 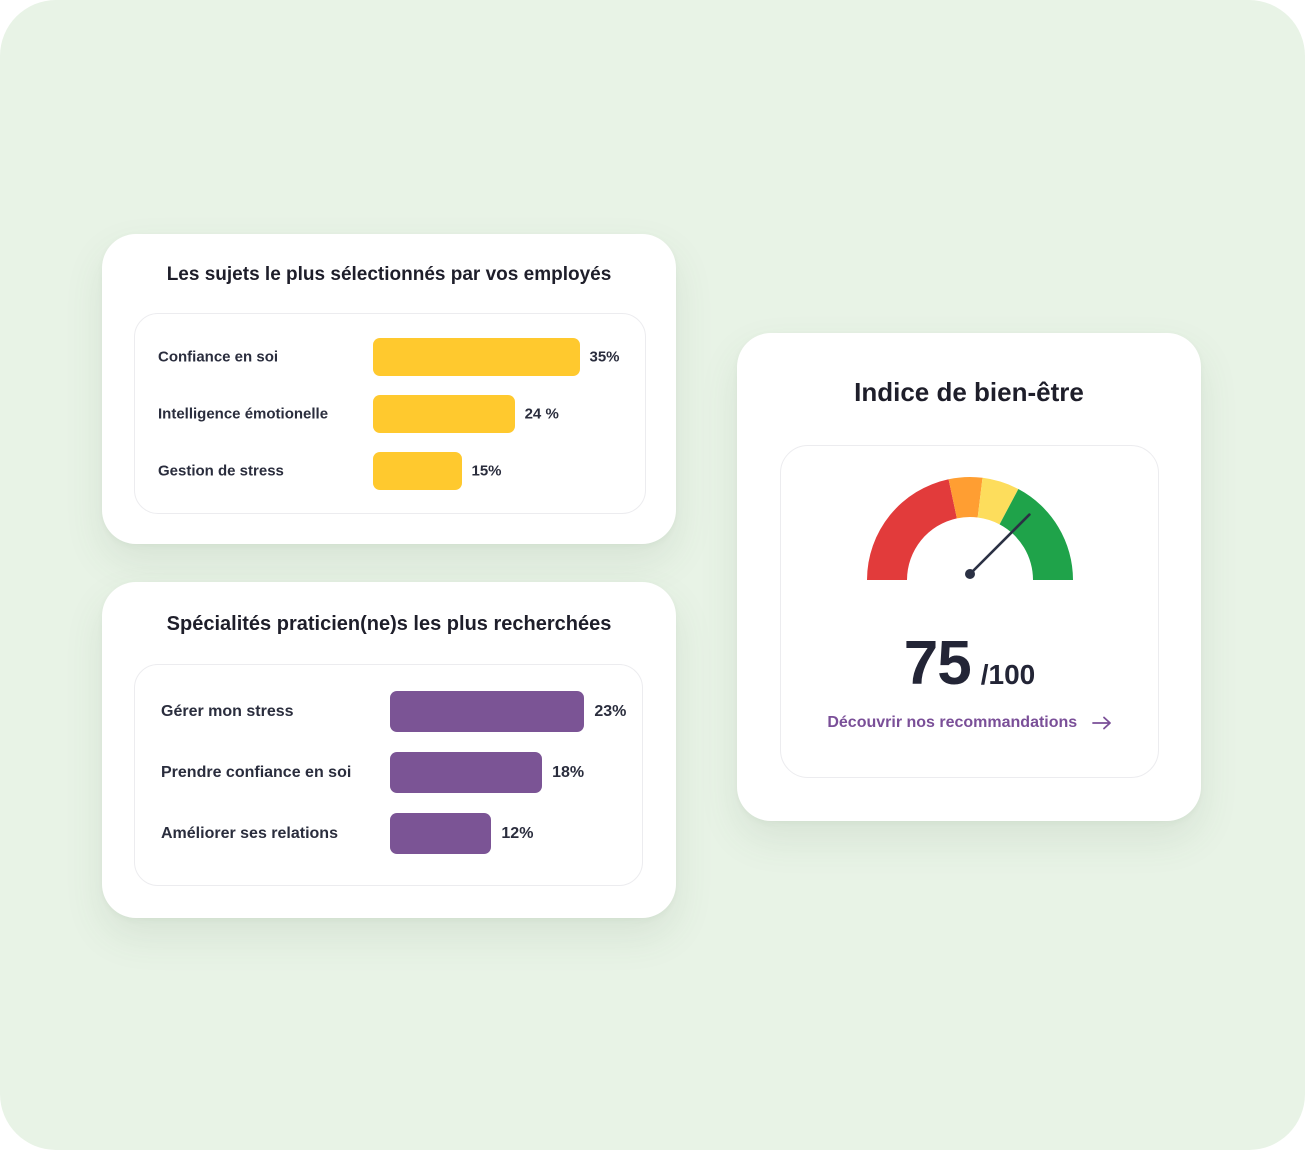 What do you see at coordinates (227, 711) in the screenshot?
I see `specialty-label: Gérer mon stress` at bounding box center [227, 711].